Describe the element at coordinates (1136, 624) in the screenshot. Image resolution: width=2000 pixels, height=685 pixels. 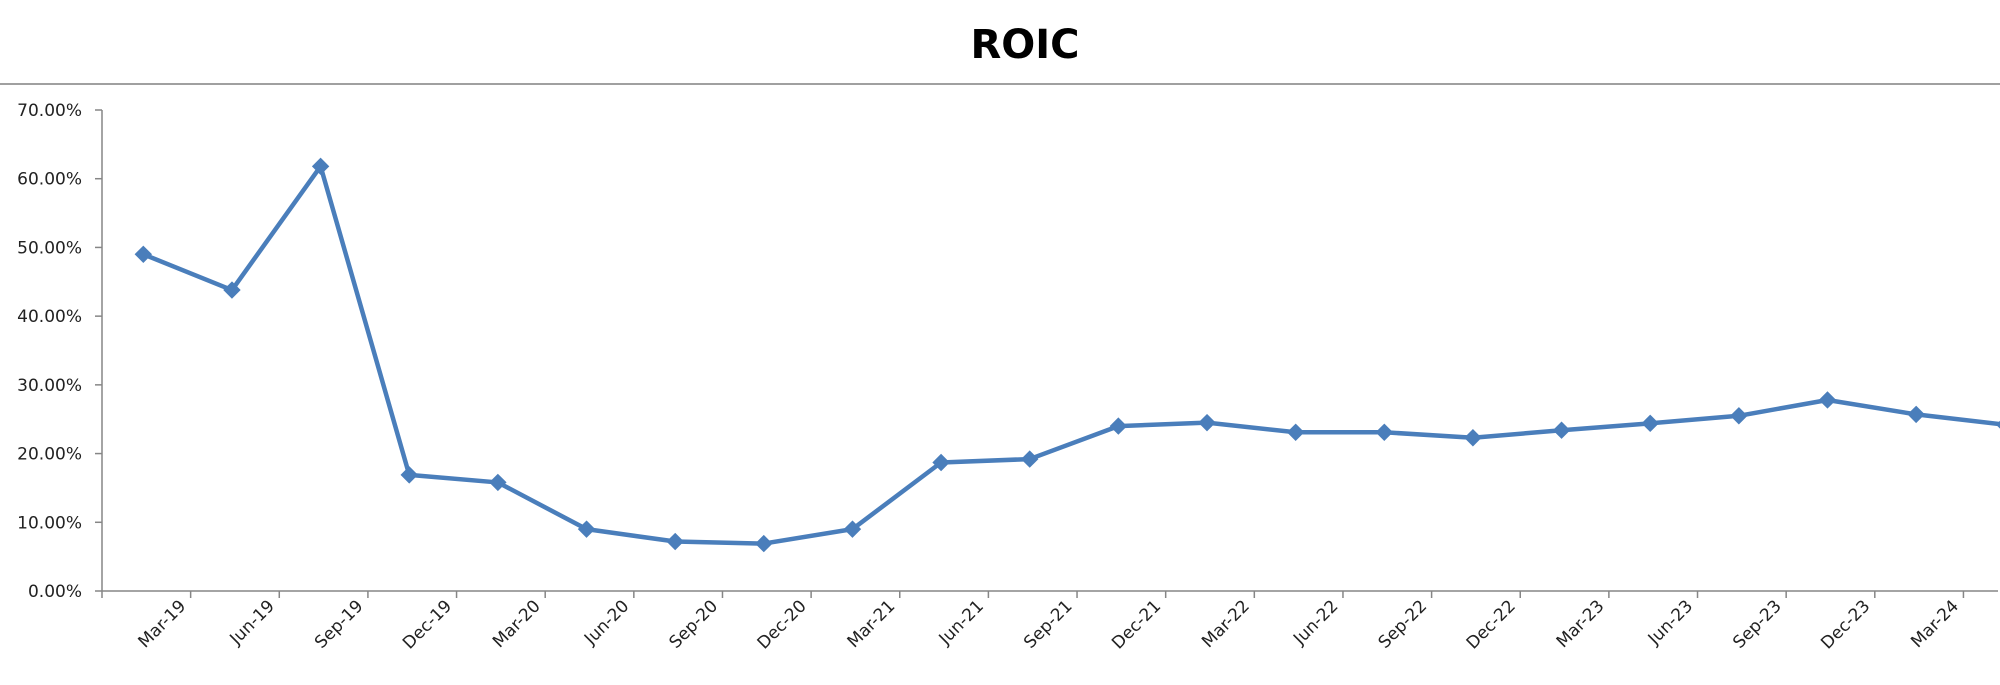
I see `x-tick-label: Dec-21` at that location.